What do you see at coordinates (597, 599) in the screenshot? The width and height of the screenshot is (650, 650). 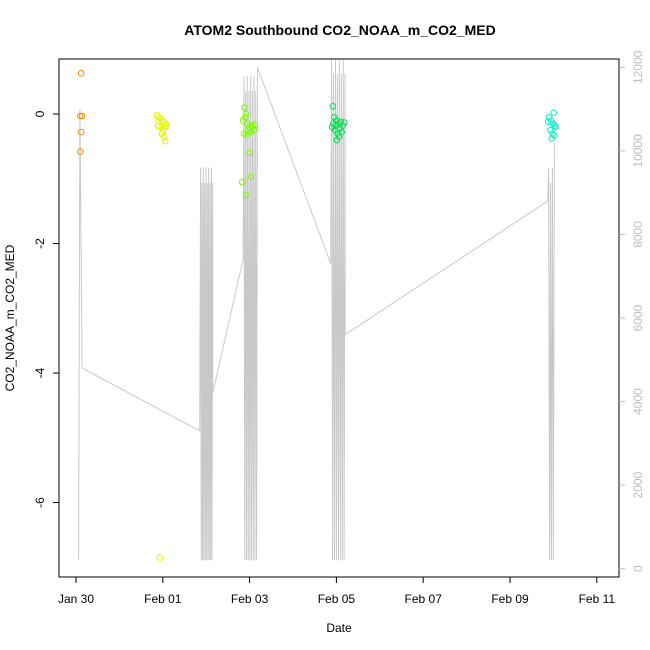 I see `x-tick-label: Feb 11` at bounding box center [597, 599].